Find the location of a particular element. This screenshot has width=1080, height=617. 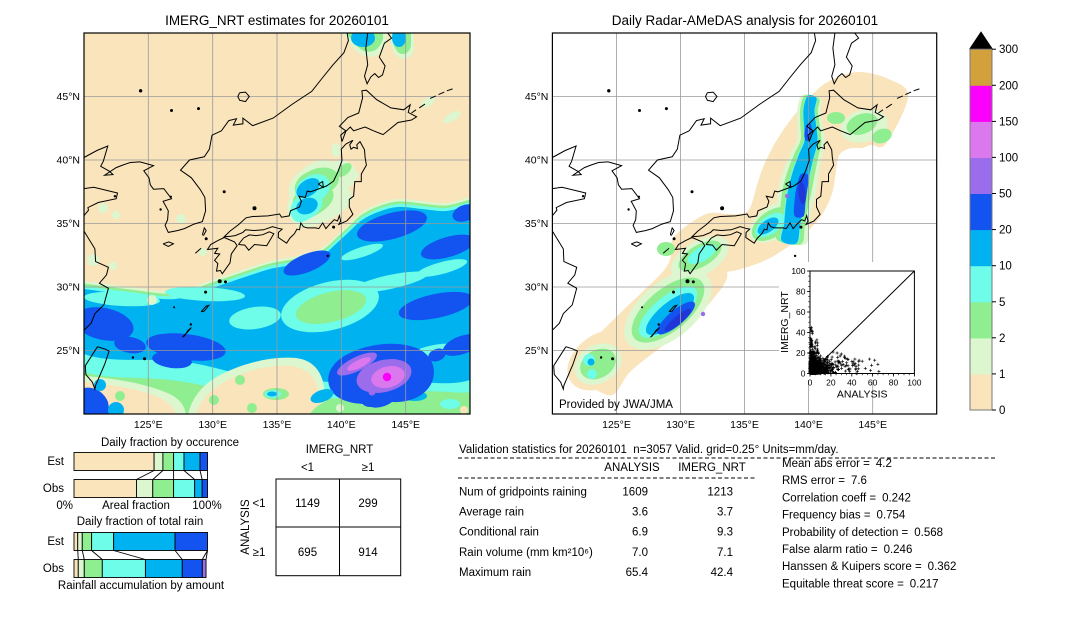

svg-text: Daily fraction by occurence is located at coordinates (170, 443).